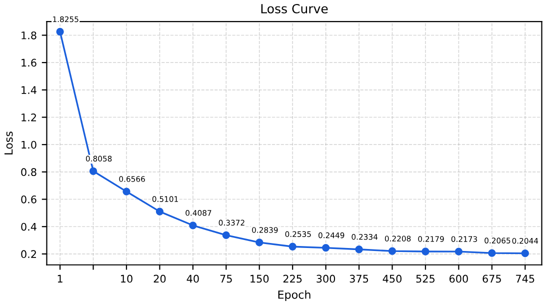 The width and height of the screenshot is (550, 308). Describe the element at coordinates (192, 278) in the screenshot. I see `x-tick-label: 40` at that location.